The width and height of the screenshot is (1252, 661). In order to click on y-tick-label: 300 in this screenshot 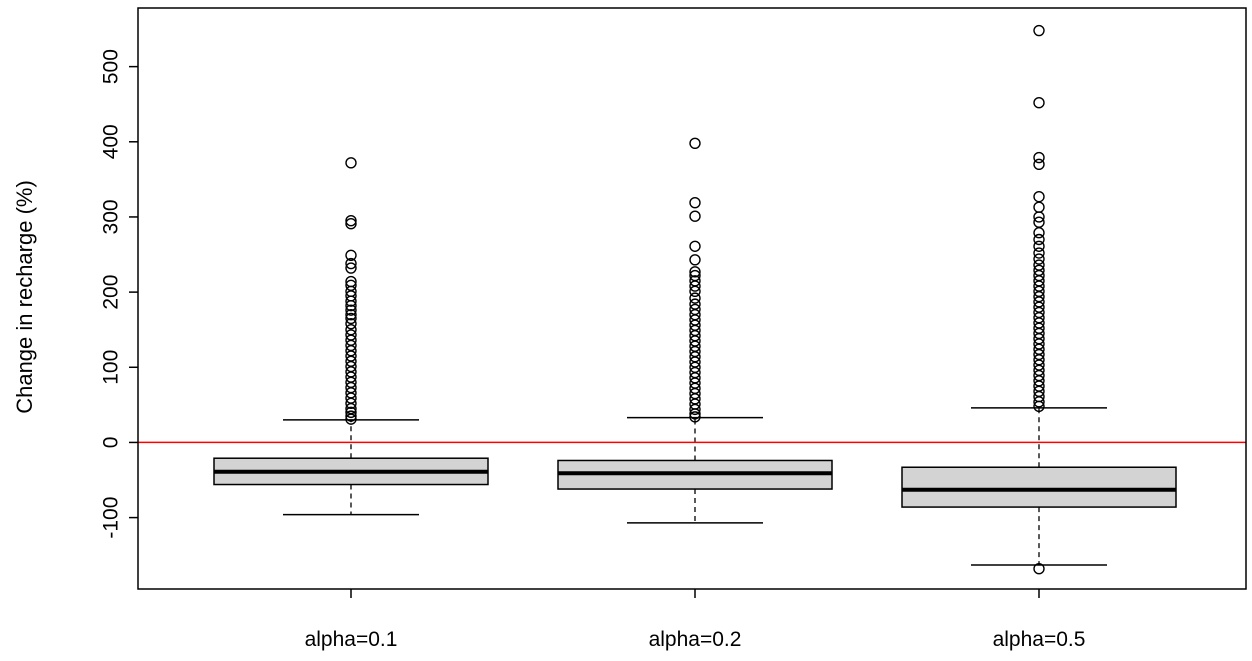, I will do `click(110, 216)`.